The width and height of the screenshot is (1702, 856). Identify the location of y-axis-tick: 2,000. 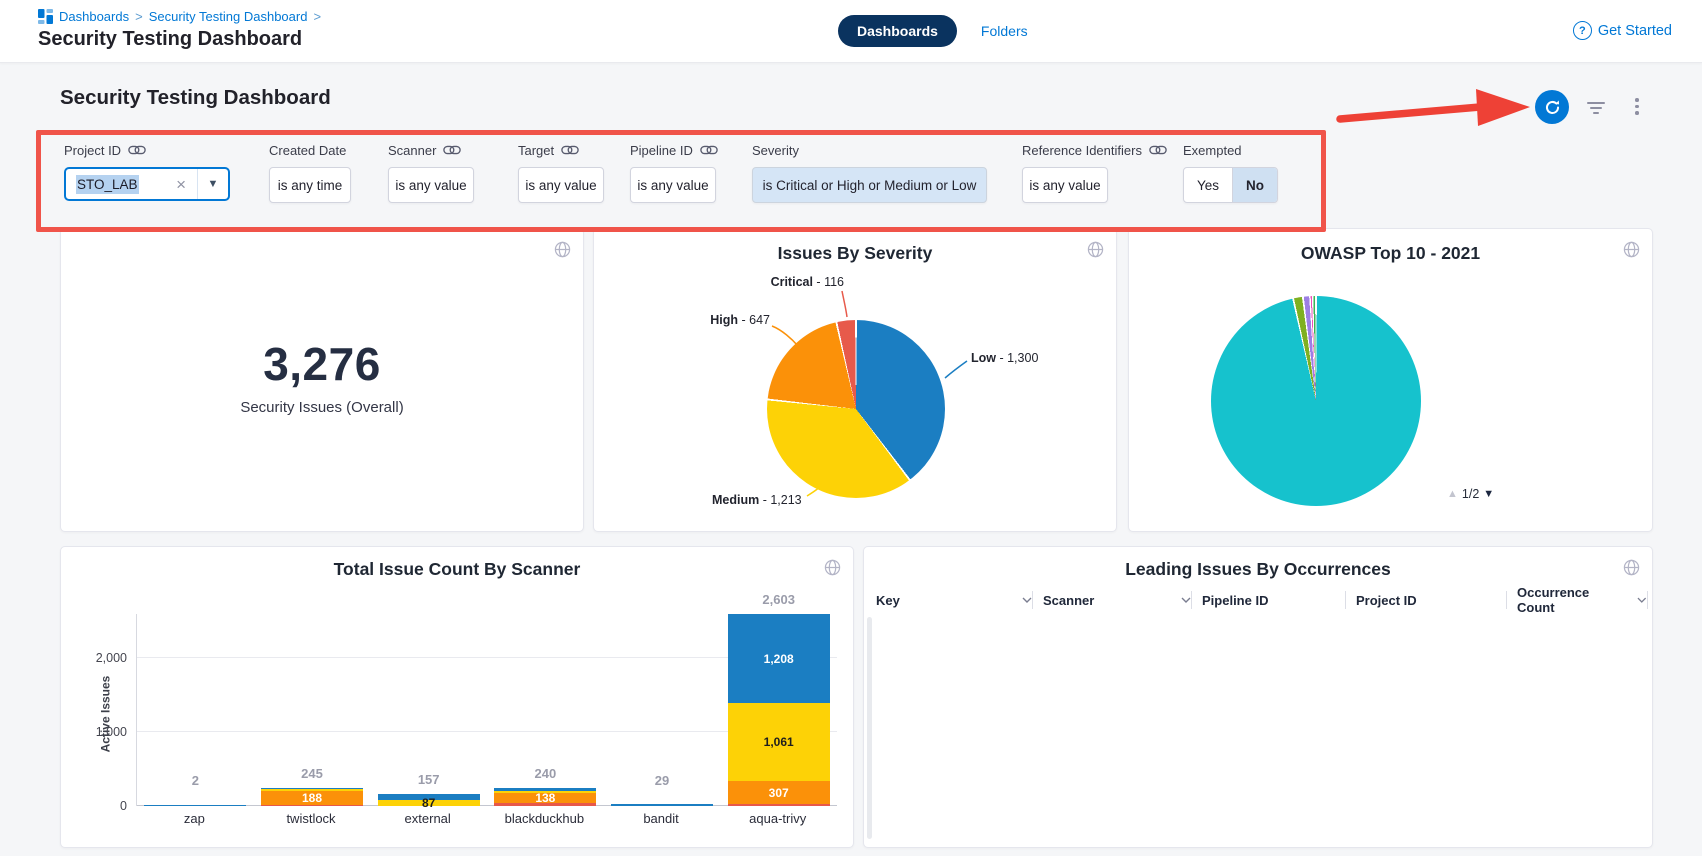
(111, 658).